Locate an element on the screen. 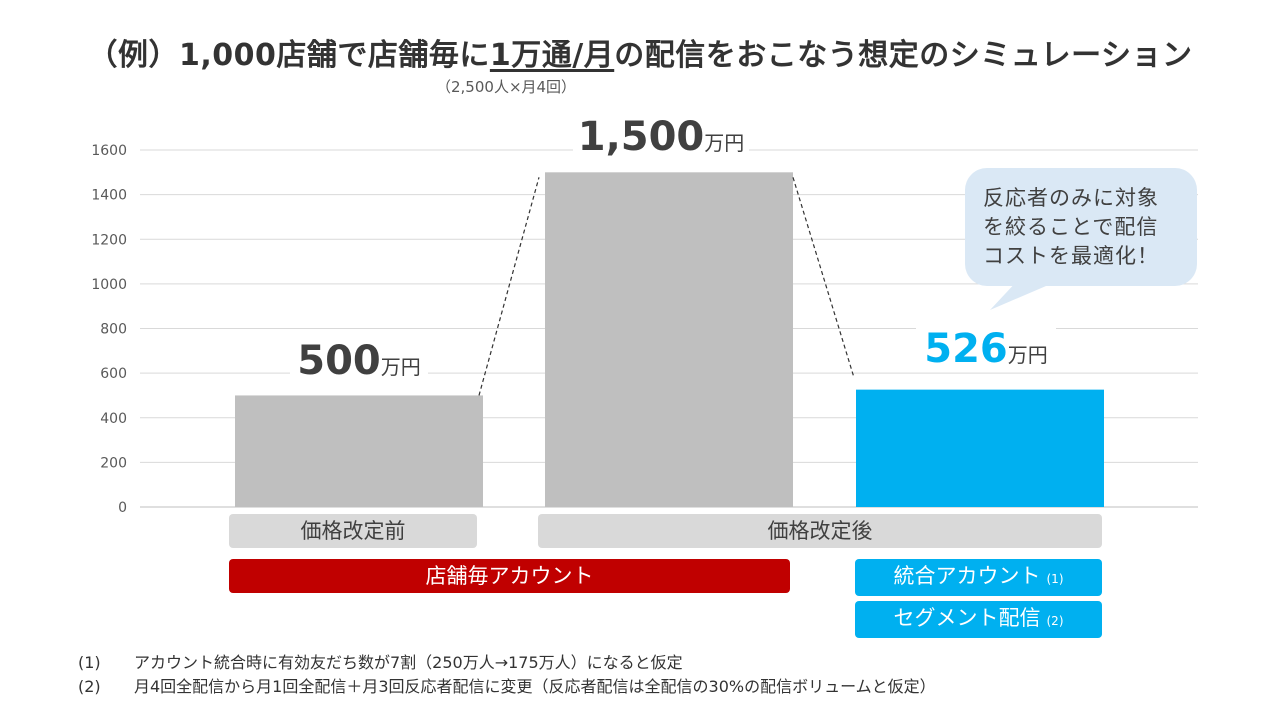 The height and width of the screenshot is (720, 1280). y-tick-label: 1000 is located at coordinates (109, 285).